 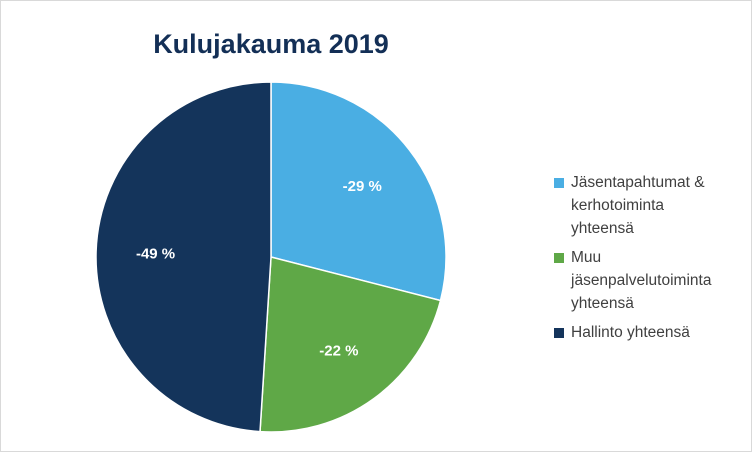 I want to click on slice-muu-jasenpalvelu, so click(x=350, y=344).